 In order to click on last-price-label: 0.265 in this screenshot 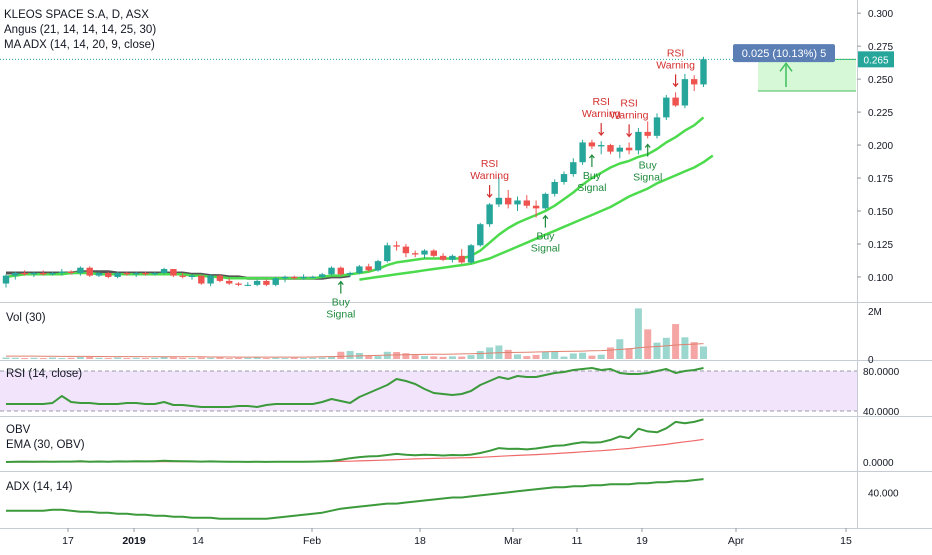, I will do `click(875, 60)`.